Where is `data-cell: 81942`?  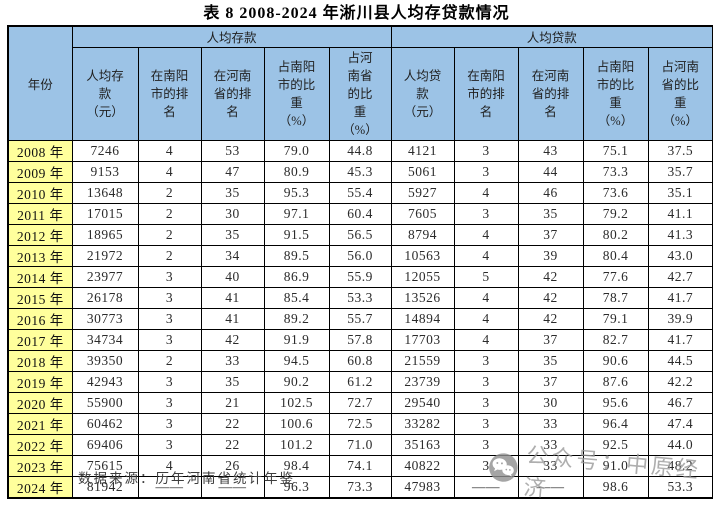
data-cell: 81942 is located at coordinates (105, 486).